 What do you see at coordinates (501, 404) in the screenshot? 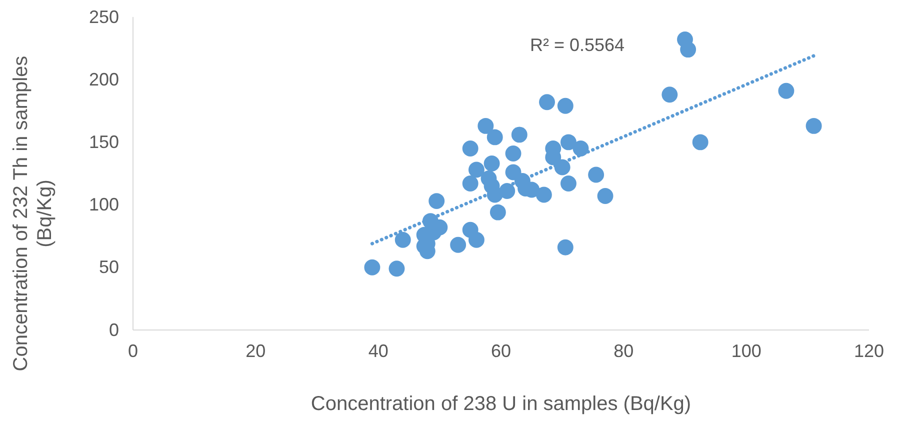
I see `x-axis-title: Concentration of 238 U in samples (Bq/Kg)` at bounding box center [501, 404].